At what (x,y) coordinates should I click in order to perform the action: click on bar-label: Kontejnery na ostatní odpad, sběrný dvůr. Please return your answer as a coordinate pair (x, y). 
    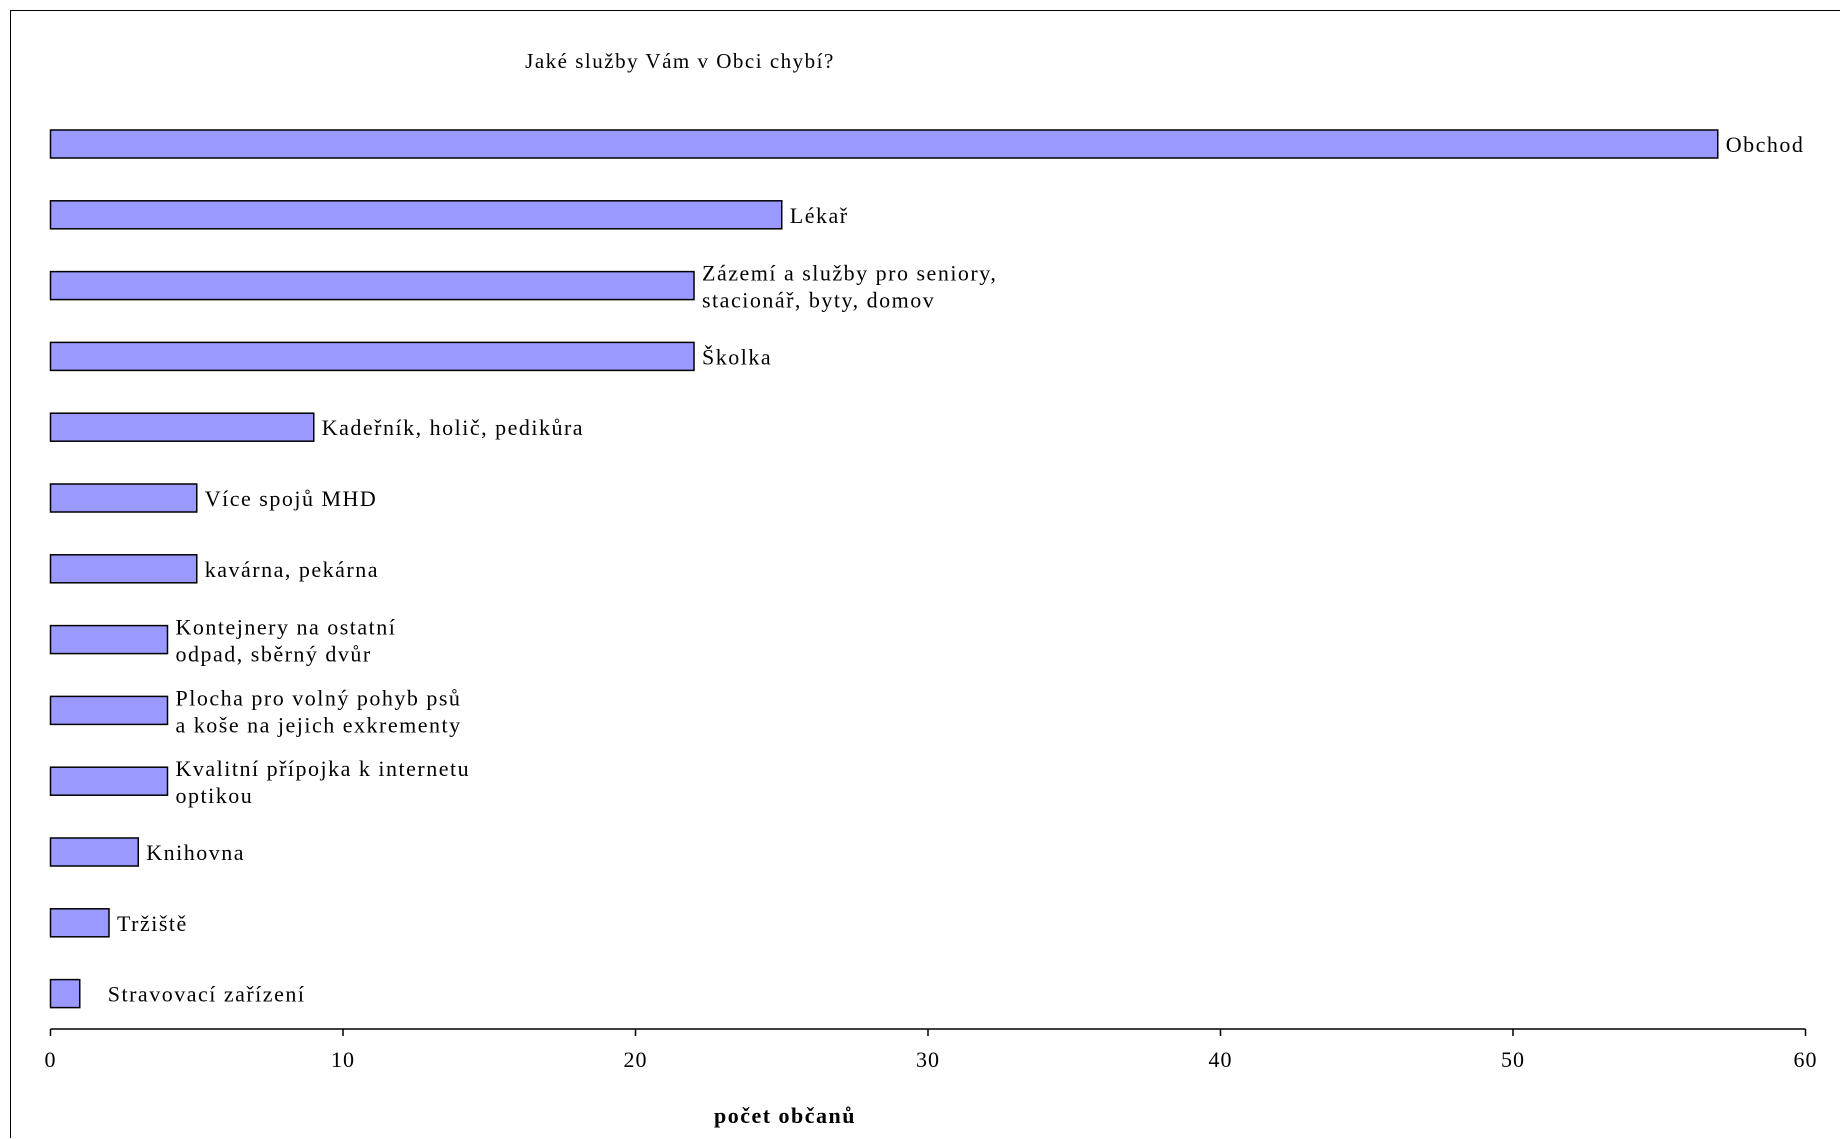
    Looking at the image, I should click on (286, 641).